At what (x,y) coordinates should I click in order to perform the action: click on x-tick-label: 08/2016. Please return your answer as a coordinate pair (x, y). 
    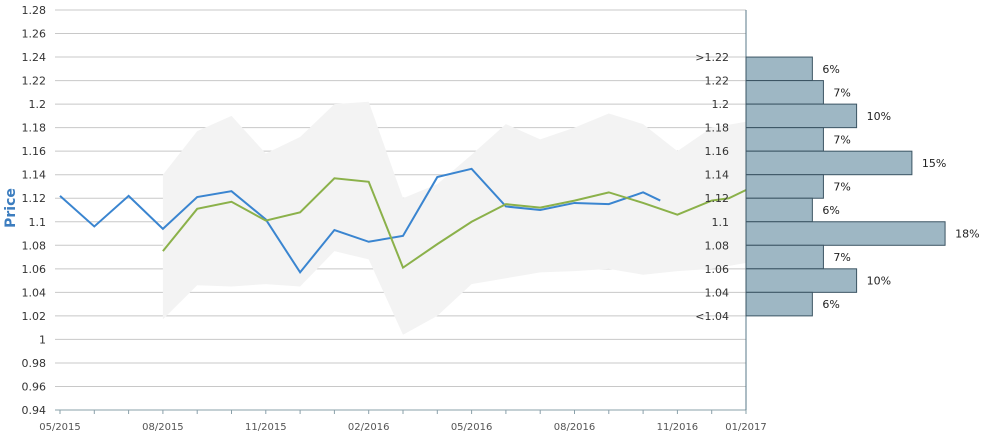
    Looking at the image, I should click on (575, 427).